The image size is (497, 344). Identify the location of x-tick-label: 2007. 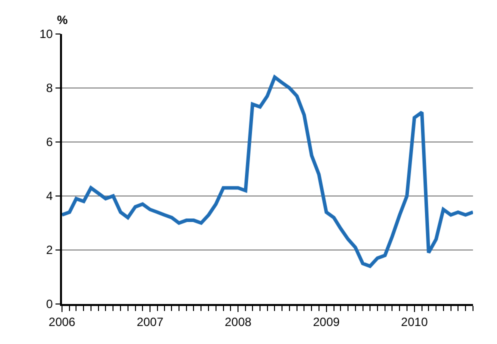
(150, 322).